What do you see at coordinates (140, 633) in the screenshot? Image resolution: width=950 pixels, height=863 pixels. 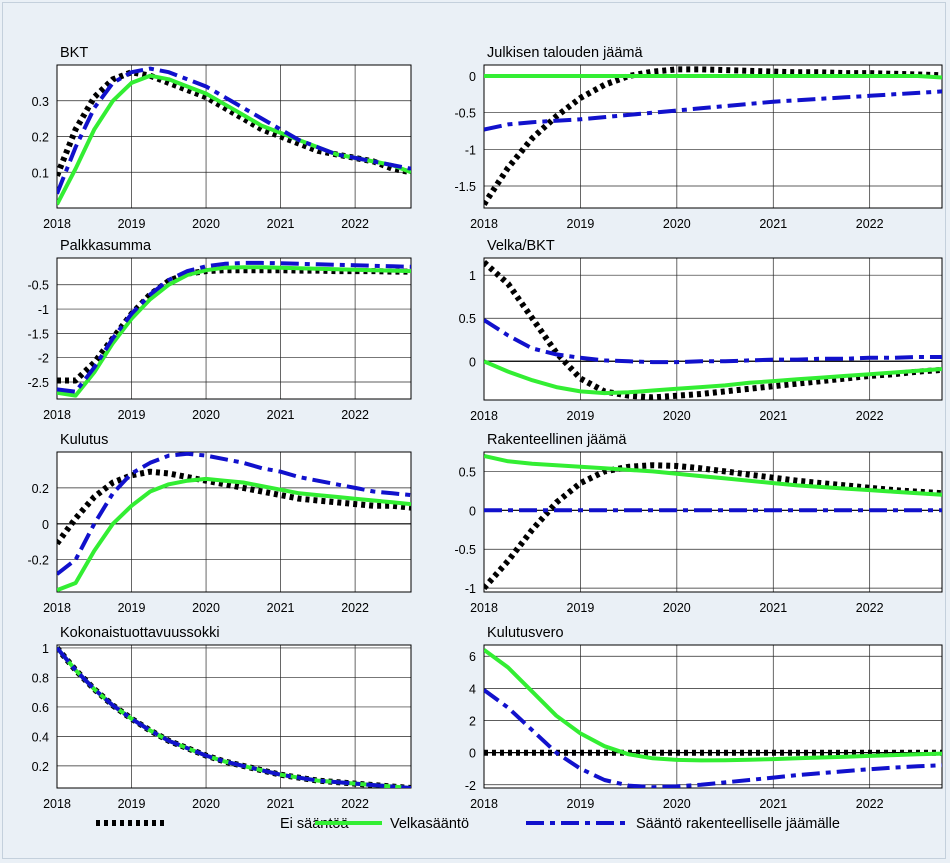 I see `chart-title: Kokonaistuottavuussokki` at bounding box center [140, 633].